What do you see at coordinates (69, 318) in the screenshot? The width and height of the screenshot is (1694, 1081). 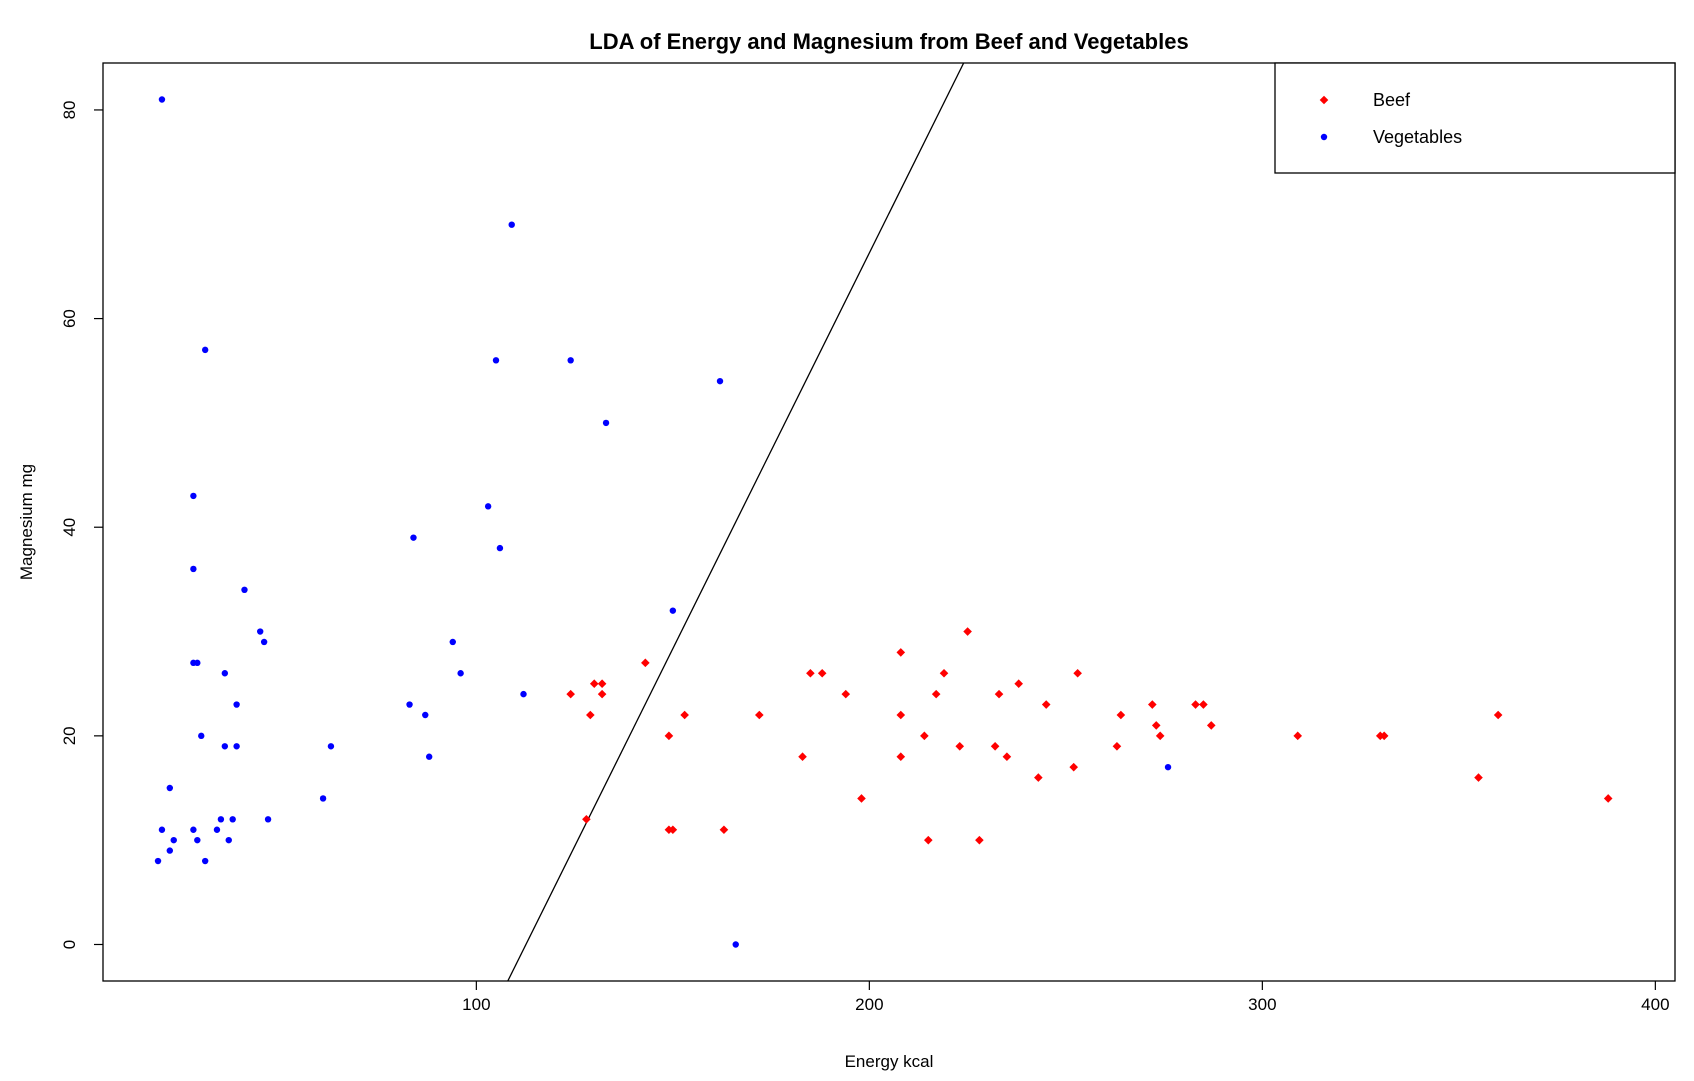 I see `y-tick-label: 60` at bounding box center [69, 318].